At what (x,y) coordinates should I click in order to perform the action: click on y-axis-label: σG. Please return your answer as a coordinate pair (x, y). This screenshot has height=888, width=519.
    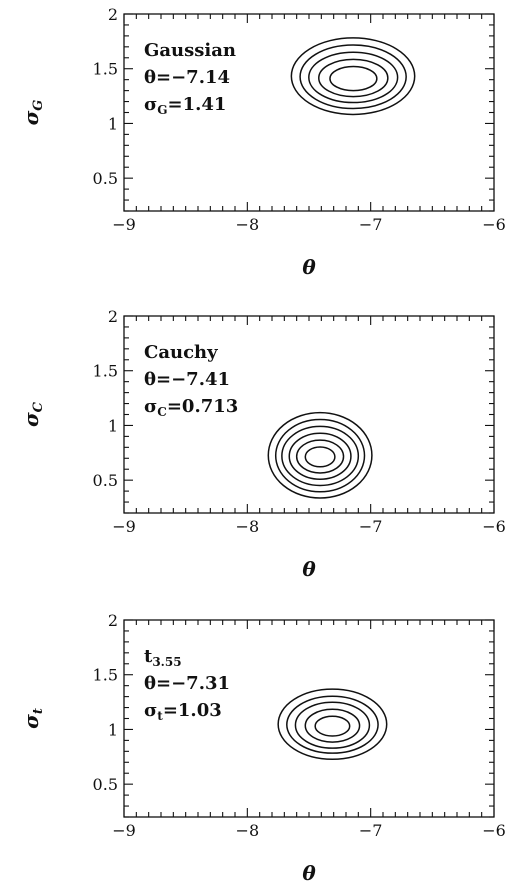
    Looking at the image, I should click on (32, 113).